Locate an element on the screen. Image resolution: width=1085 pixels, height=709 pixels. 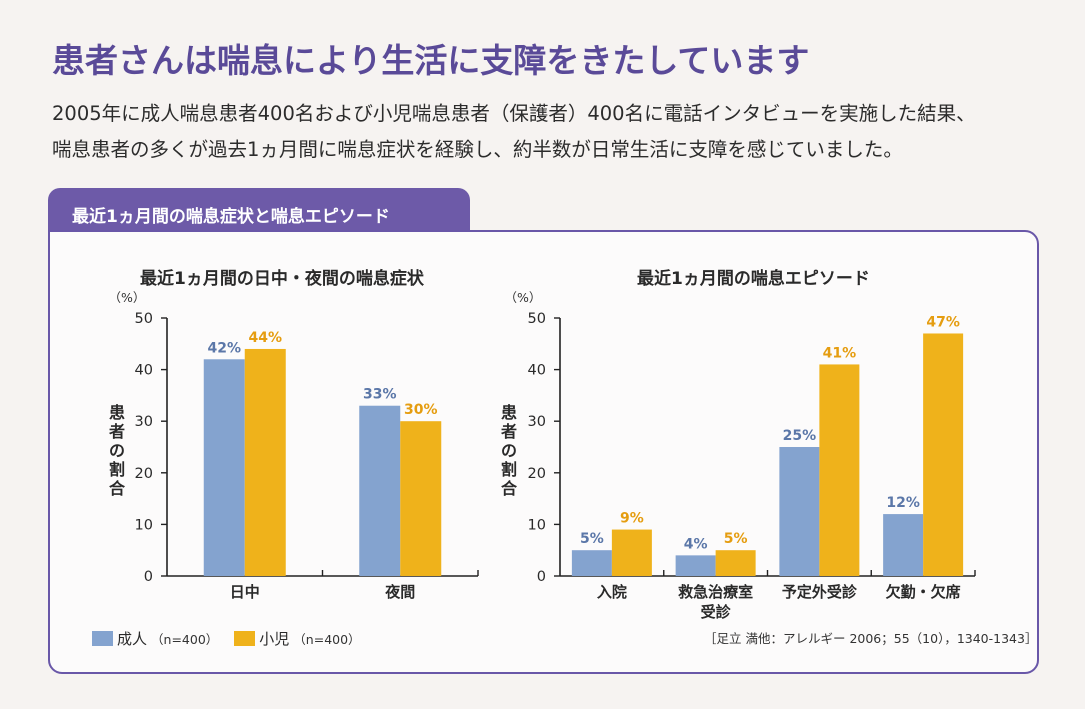
chart-2-data-label-child: 47% is located at coordinates (943, 322).